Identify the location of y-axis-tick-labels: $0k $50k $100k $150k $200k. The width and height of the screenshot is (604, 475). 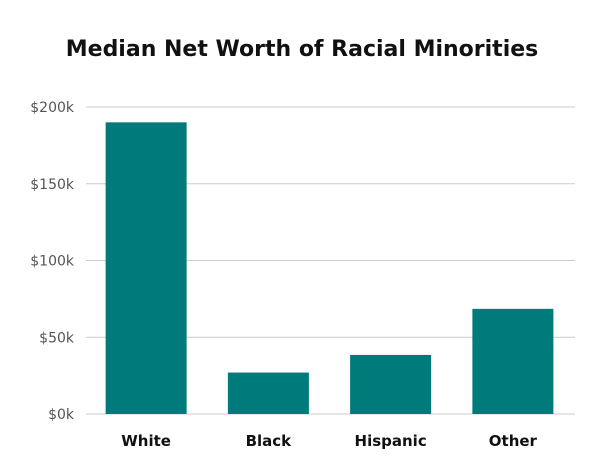
(52, 261).